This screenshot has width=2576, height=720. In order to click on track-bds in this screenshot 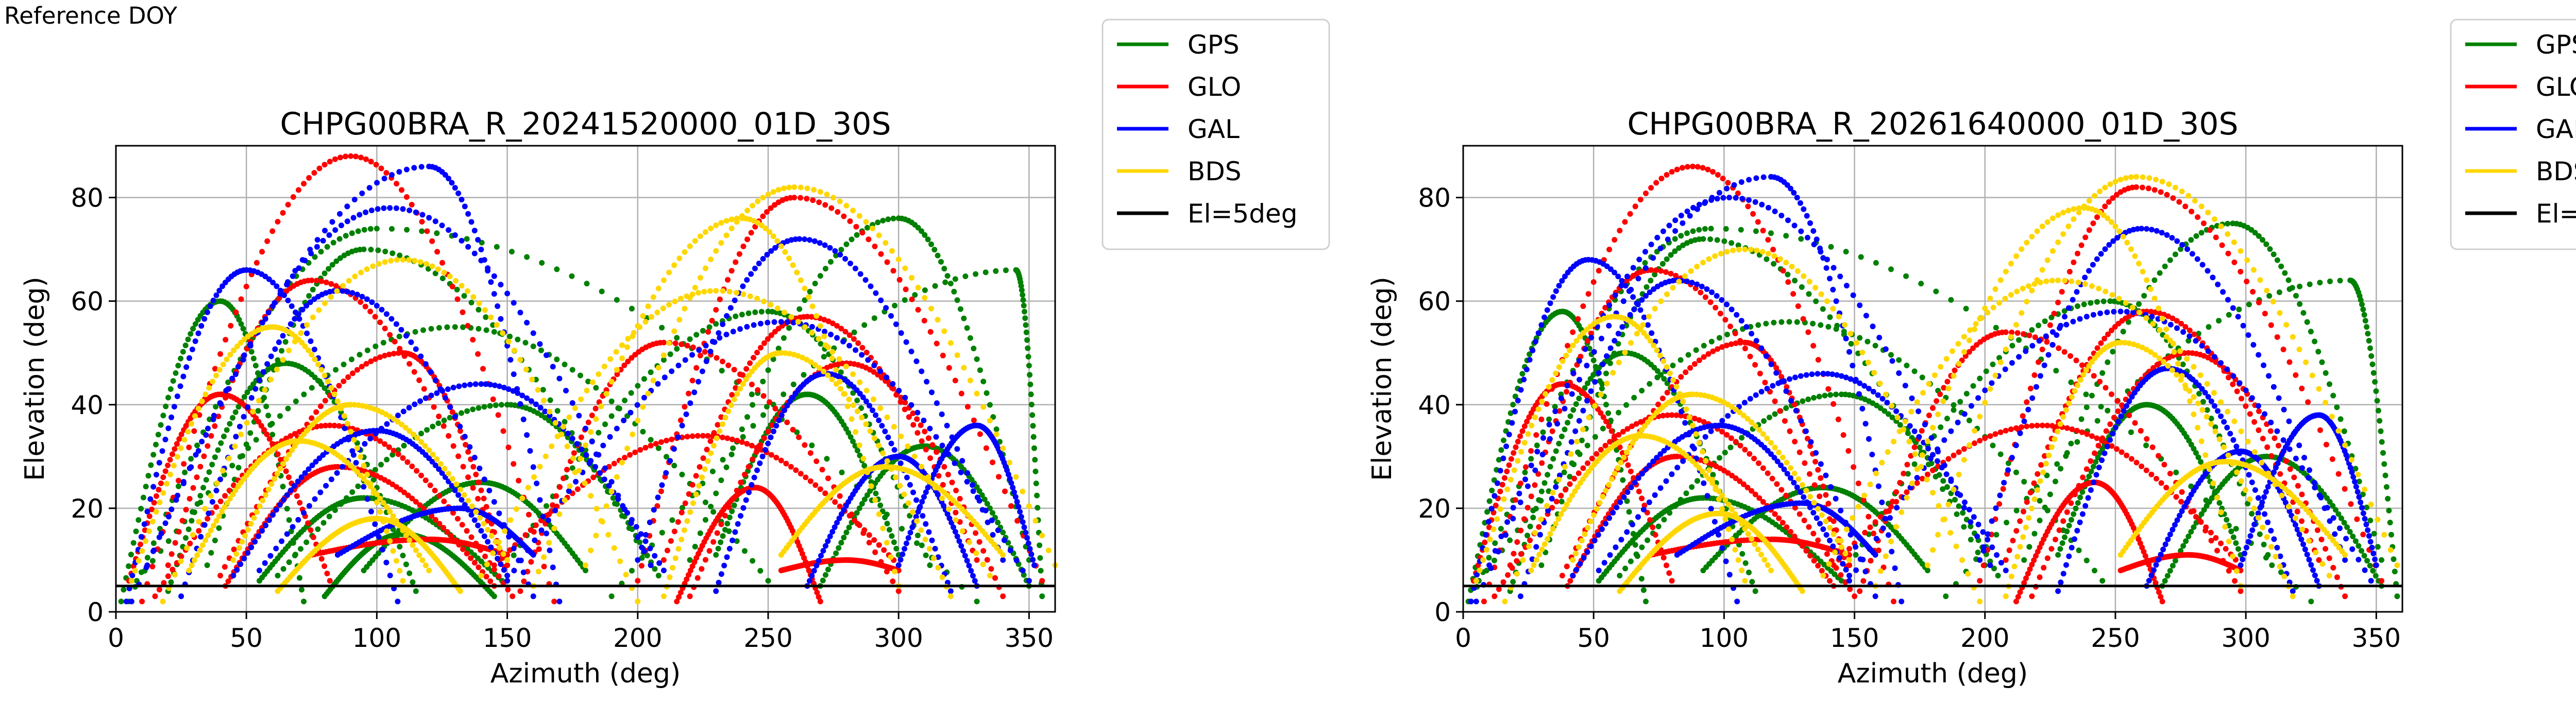, I will do `click(309, 506)`.